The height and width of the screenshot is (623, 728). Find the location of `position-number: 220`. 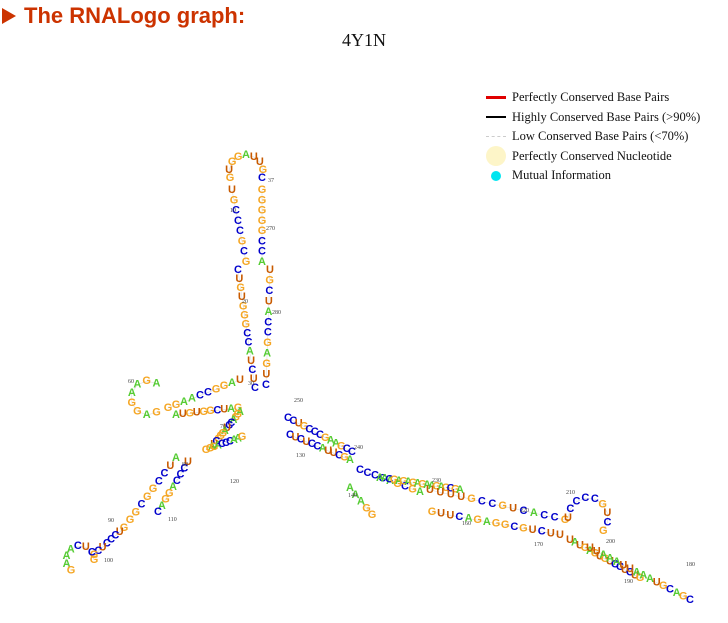

position-number: 220 is located at coordinates (524, 511).